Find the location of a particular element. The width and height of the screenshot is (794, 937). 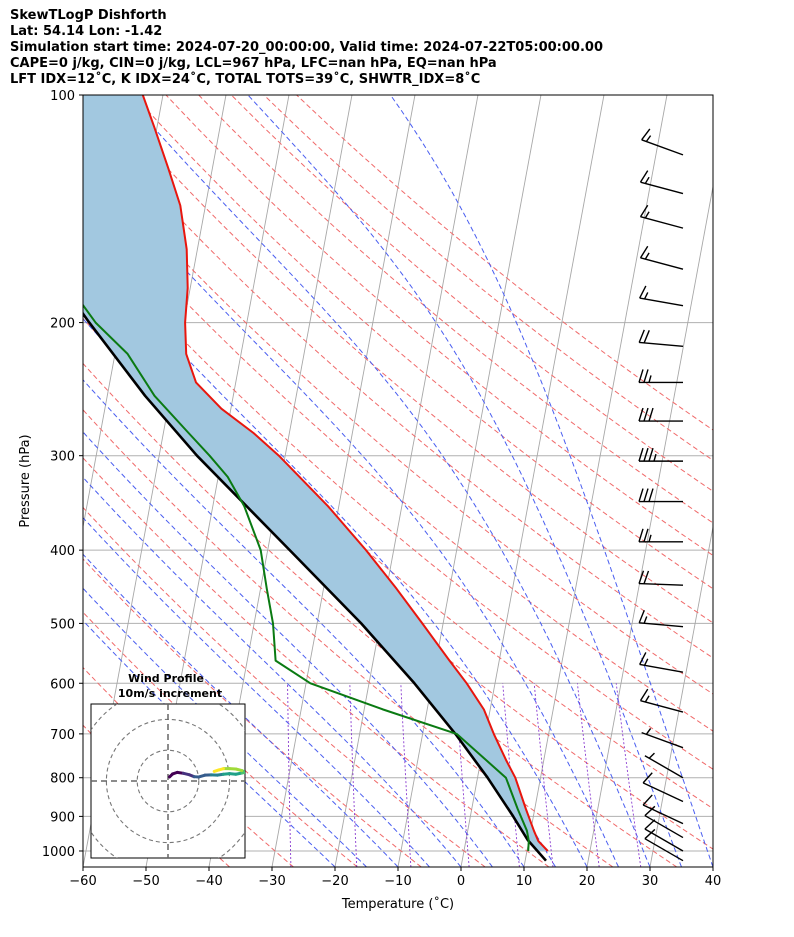

x-tick-label: −60 is located at coordinates (82, 881).